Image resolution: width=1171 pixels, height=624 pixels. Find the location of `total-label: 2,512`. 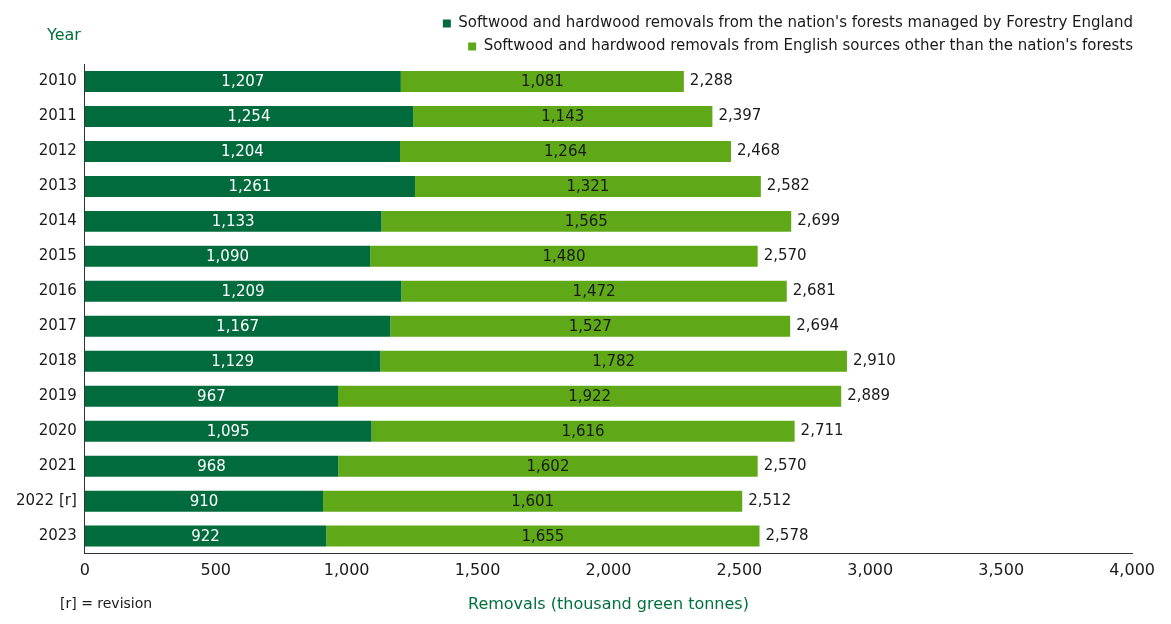

total-label: 2,512 is located at coordinates (770, 500).